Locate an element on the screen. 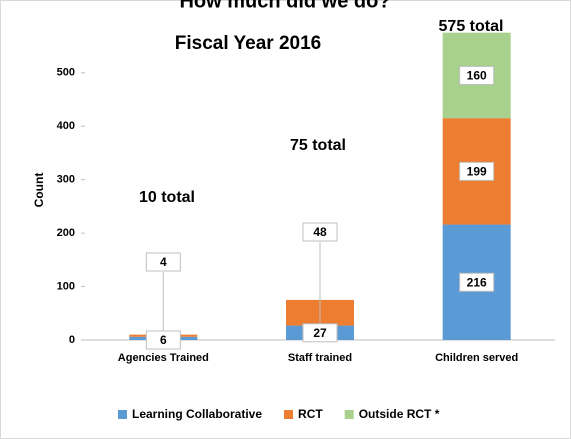  y-tick-label: 500 is located at coordinates (66, 73).